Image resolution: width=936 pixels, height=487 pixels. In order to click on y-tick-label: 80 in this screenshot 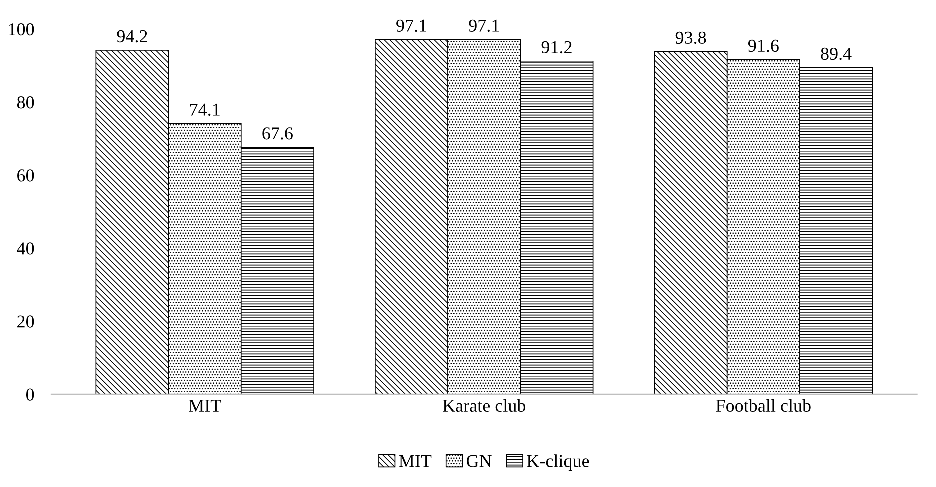, I will do `click(25, 102)`.